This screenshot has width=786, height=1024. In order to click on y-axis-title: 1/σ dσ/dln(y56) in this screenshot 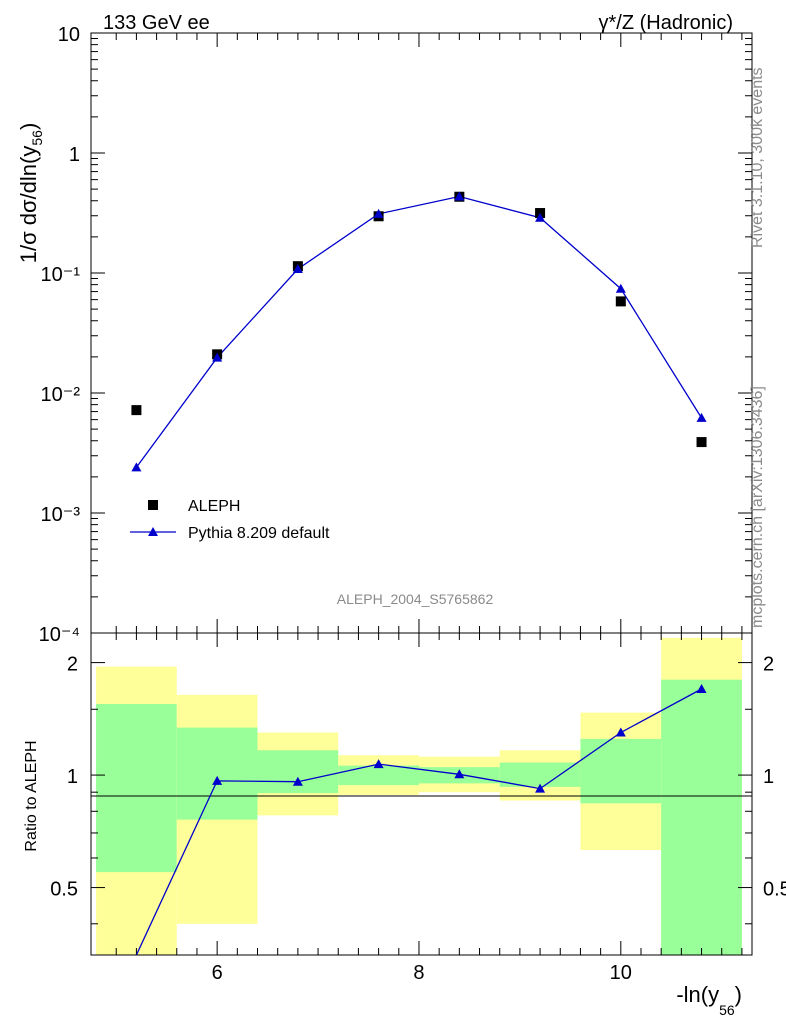, I will do `click(30, 193)`.